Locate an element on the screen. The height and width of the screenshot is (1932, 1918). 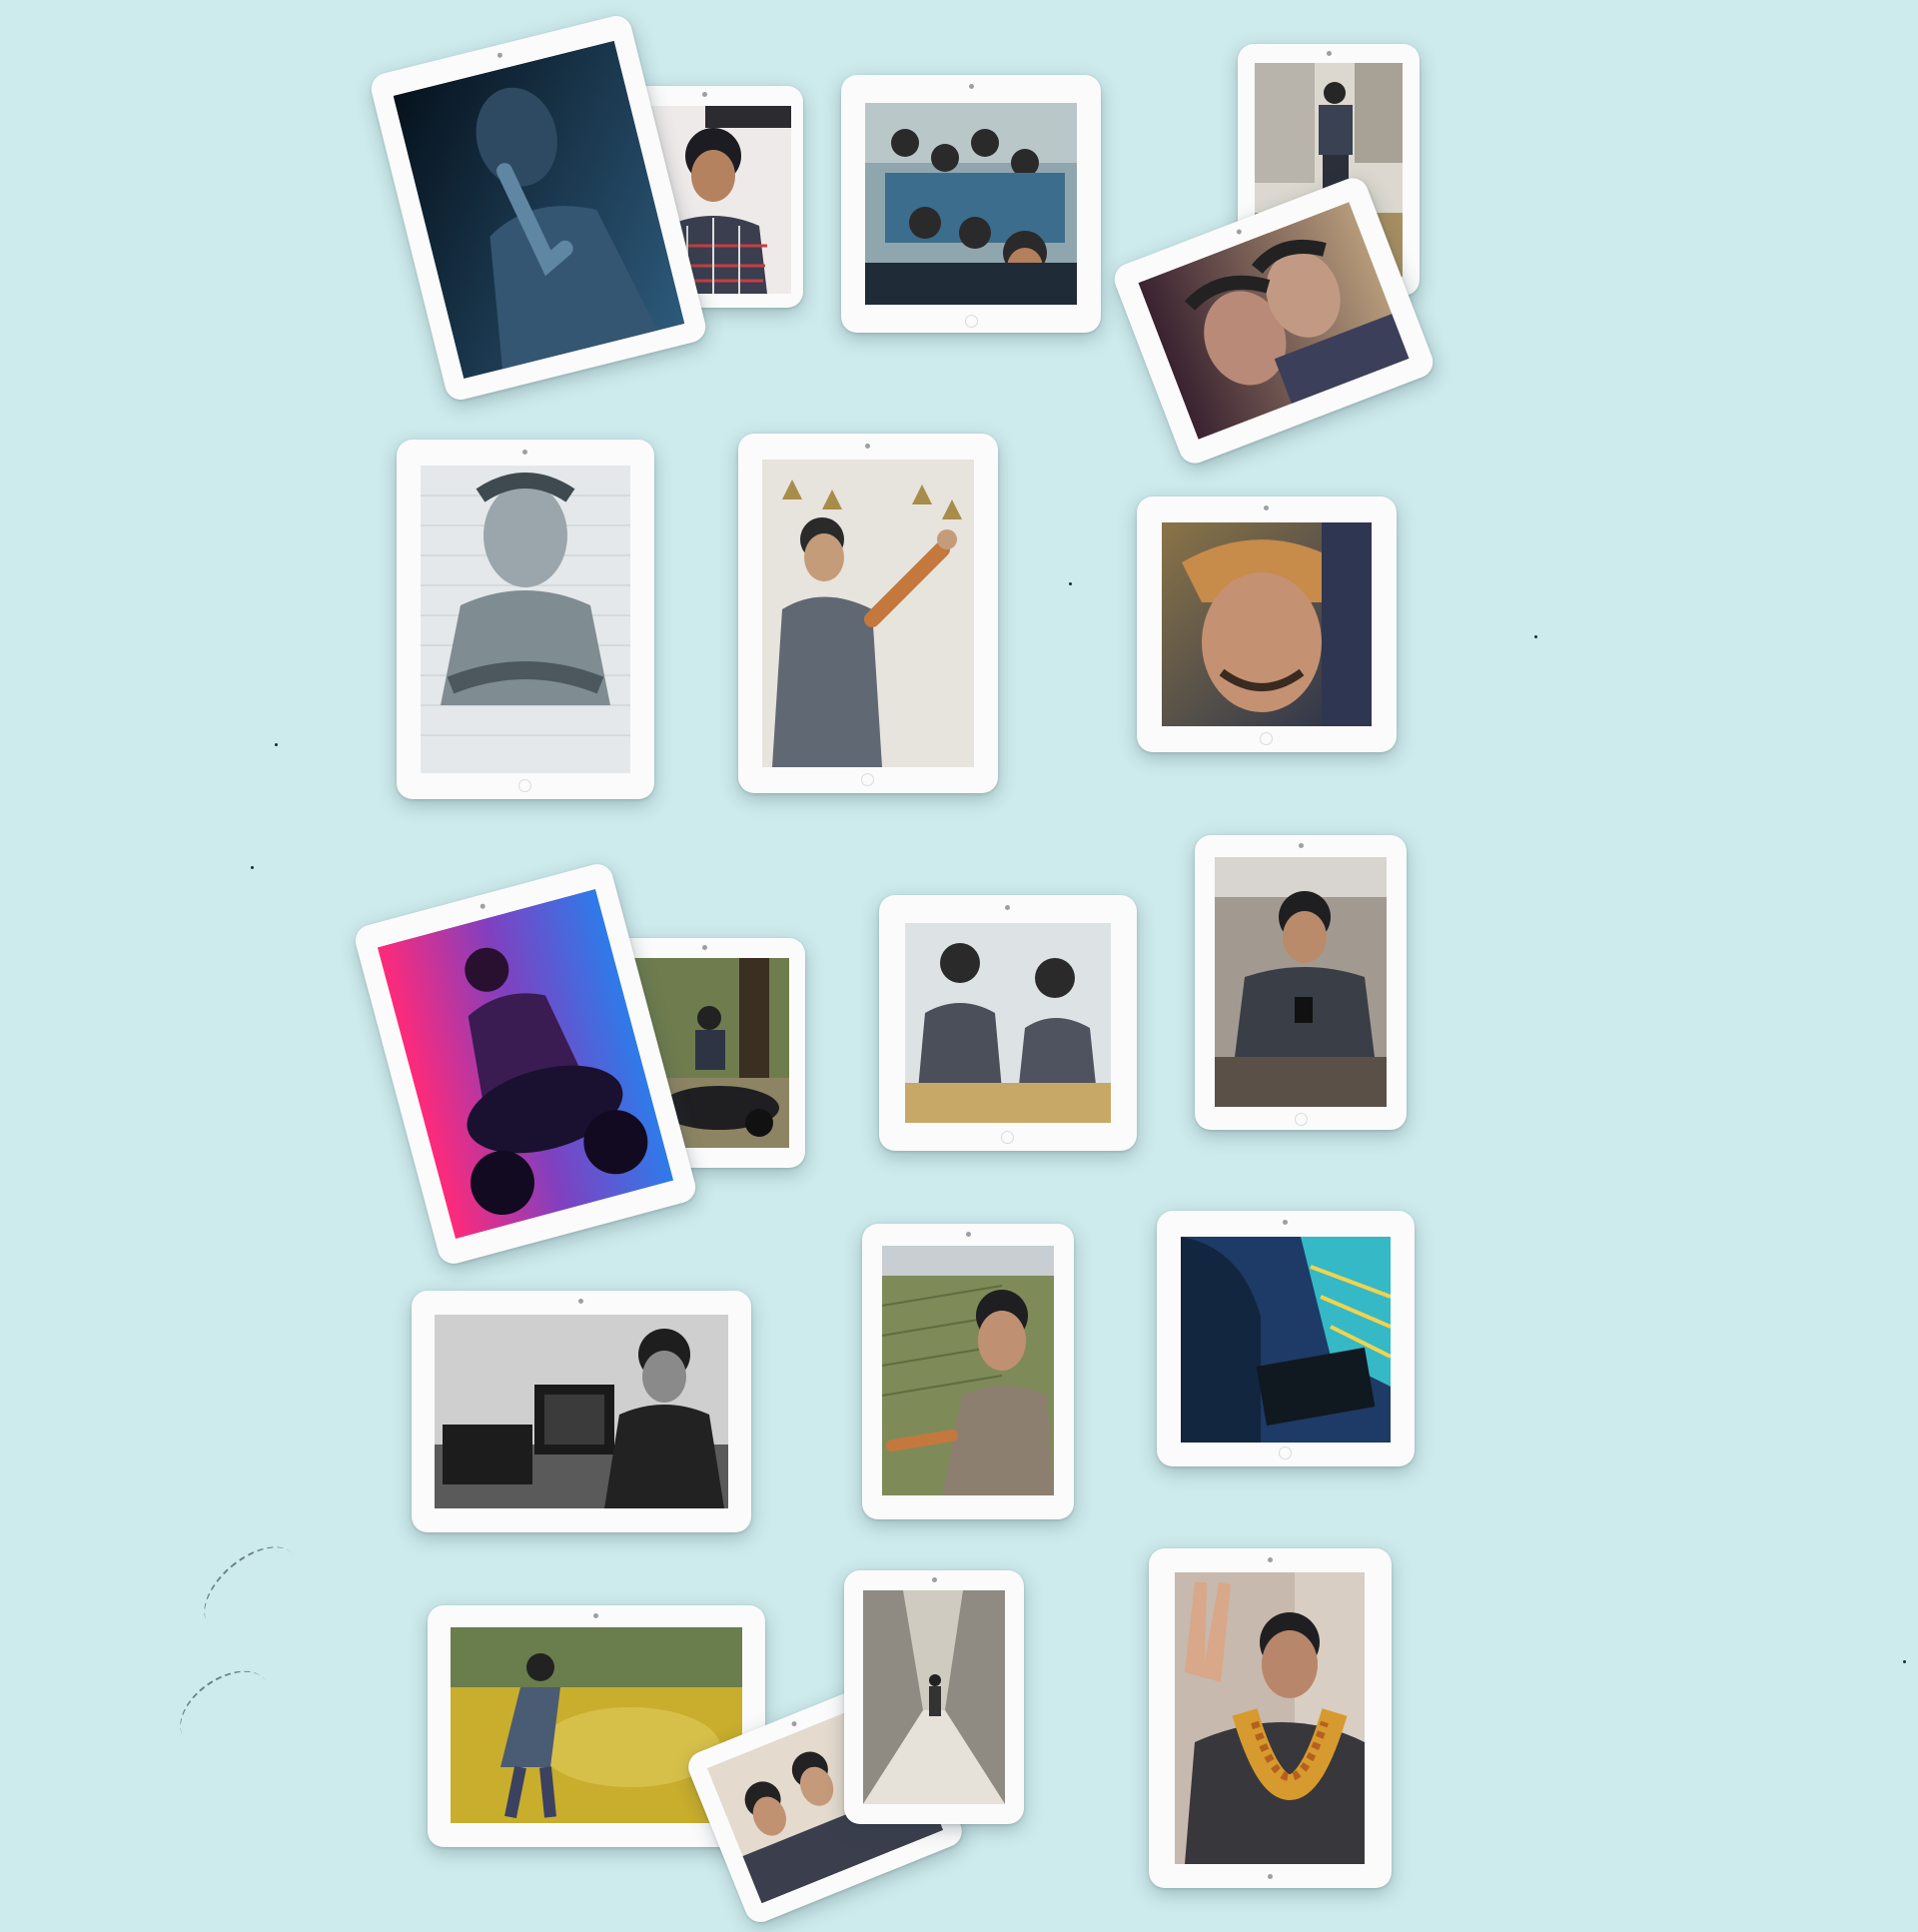
photo-neon-motorbike is located at coordinates (525, 1064).